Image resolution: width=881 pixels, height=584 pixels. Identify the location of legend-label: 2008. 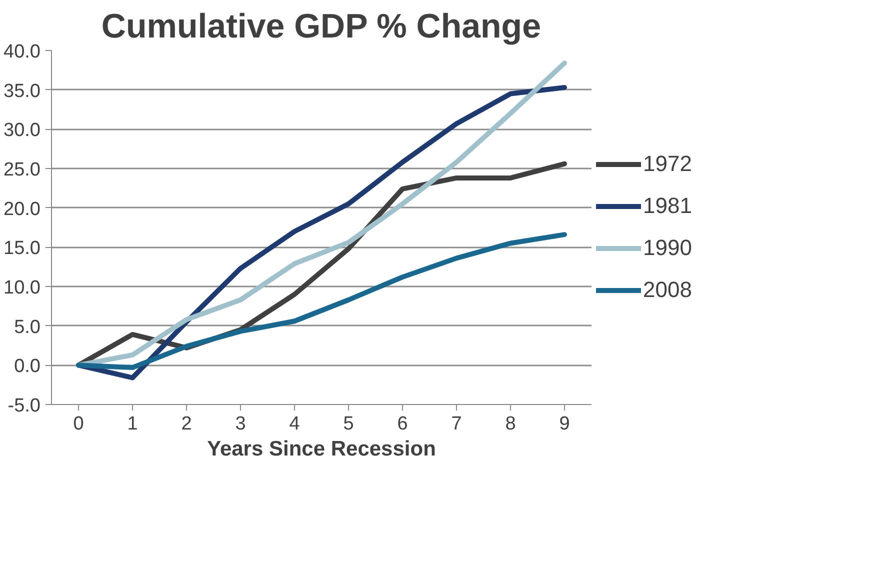
(667, 290).